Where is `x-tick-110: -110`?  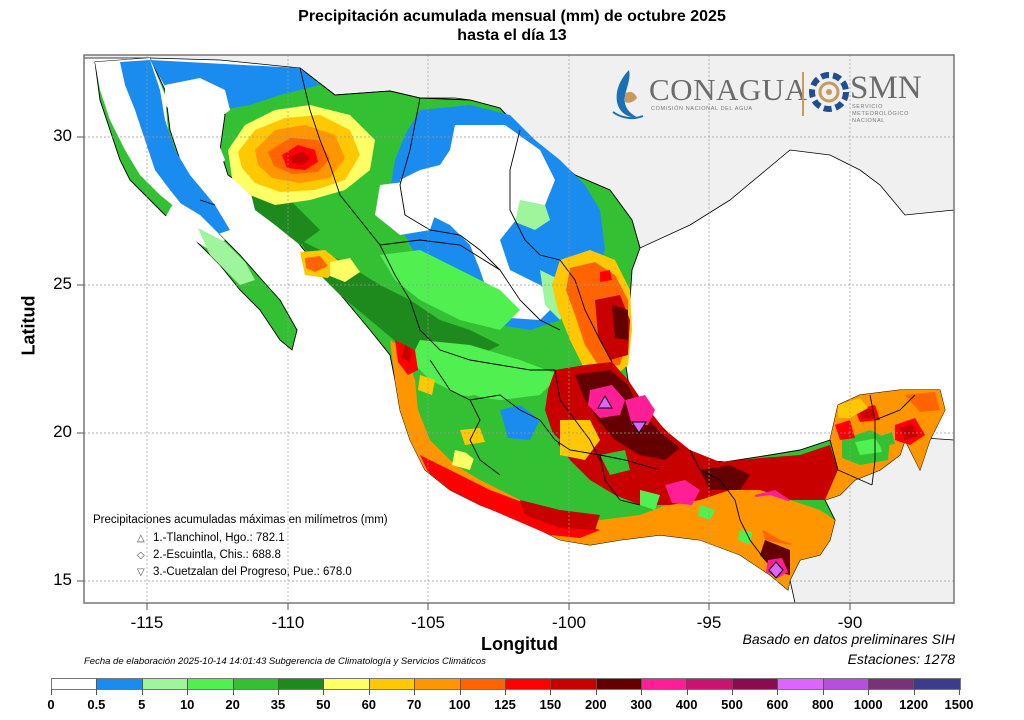
x-tick-110: -110 is located at coordinates (288, 622).